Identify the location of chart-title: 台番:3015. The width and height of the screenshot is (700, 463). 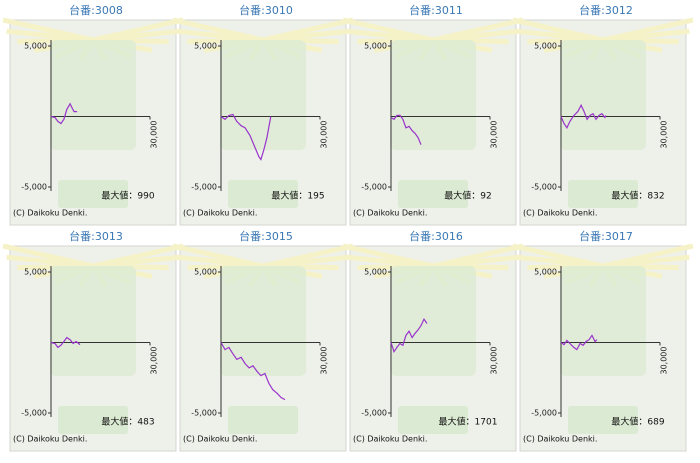
(266, 236).